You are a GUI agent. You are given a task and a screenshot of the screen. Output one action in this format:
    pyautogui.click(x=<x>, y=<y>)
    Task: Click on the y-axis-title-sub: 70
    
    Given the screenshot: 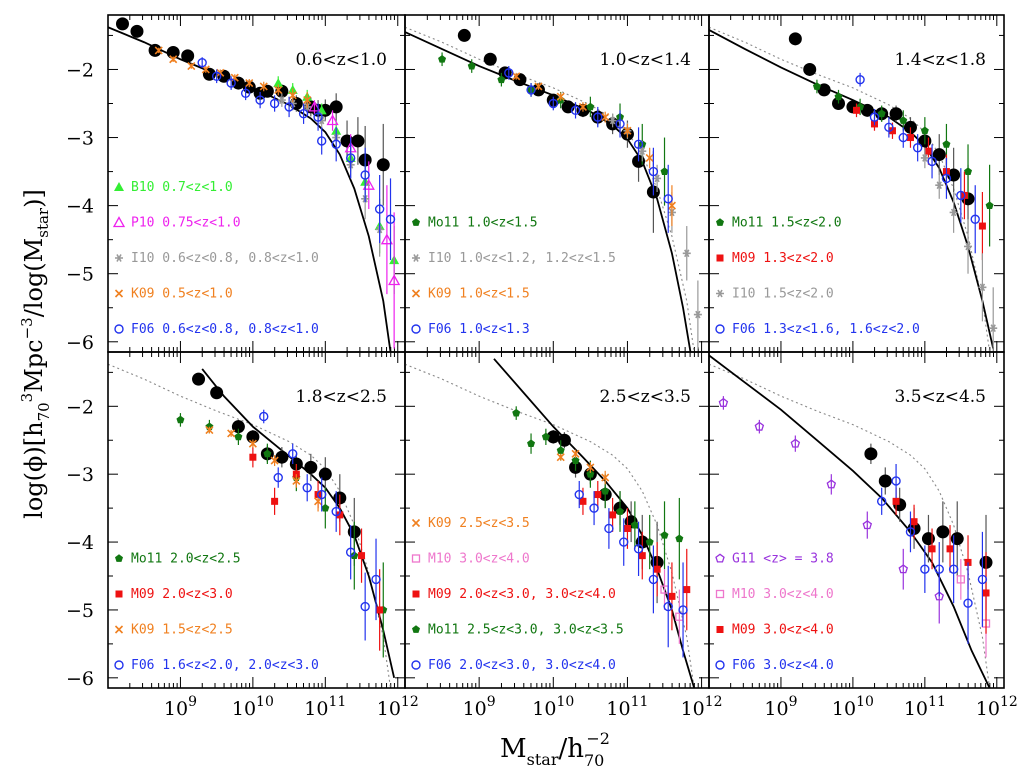 What is the action you would take?
    pyautogui.click(x=44, y=411)
    